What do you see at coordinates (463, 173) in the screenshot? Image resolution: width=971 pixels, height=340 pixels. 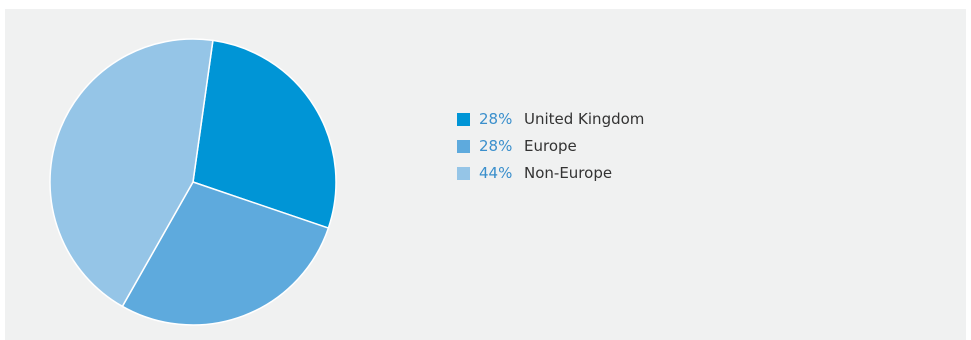 I see `legend-swatch-non-europe` at bounding box center [463, 173].